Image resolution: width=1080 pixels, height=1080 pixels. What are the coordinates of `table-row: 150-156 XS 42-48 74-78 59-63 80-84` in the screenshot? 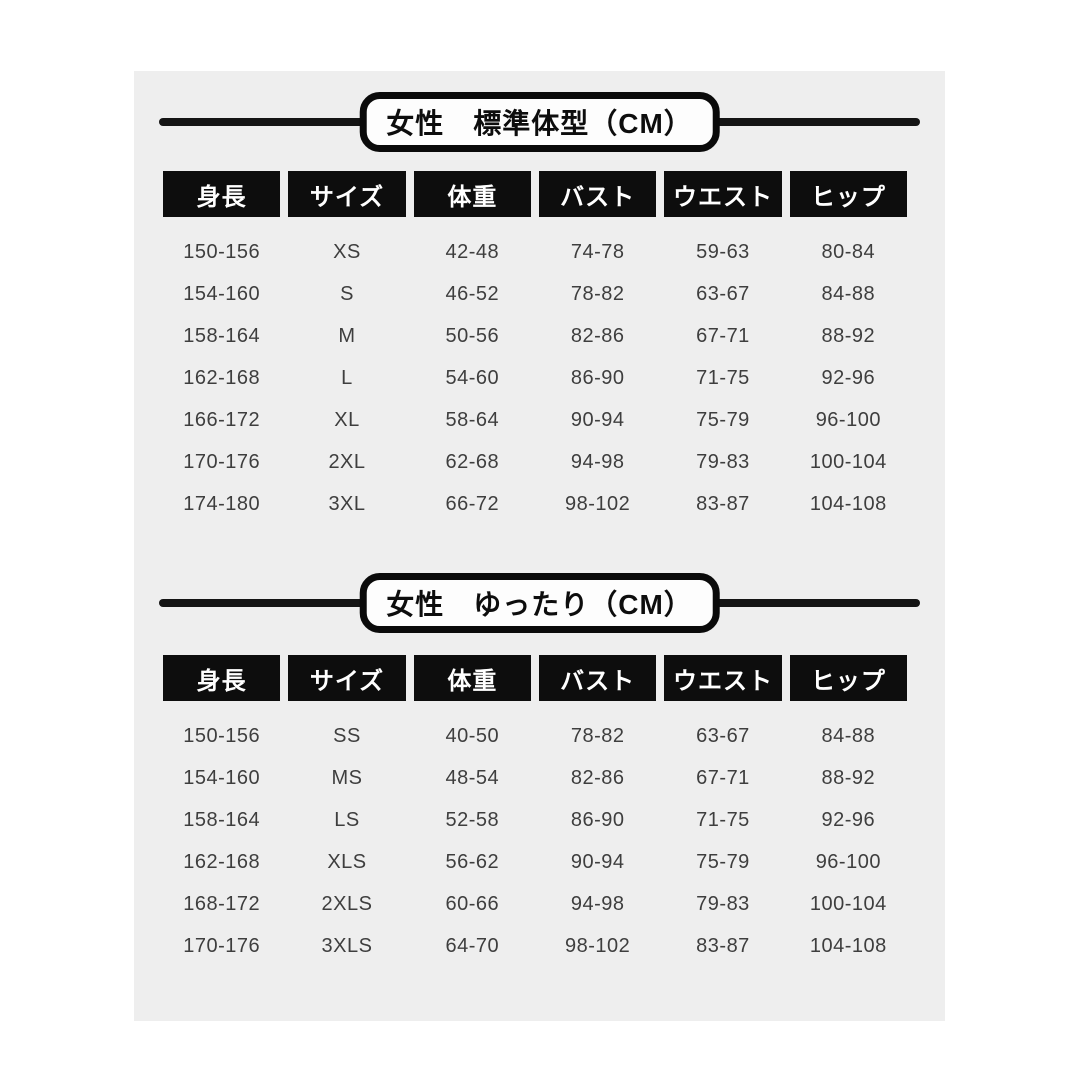 It's located at (535, 252).